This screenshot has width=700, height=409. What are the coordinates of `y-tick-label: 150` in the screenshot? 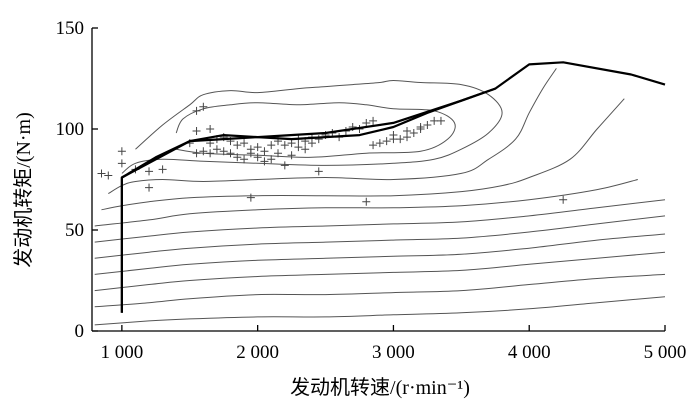 It's located at (70, 28).